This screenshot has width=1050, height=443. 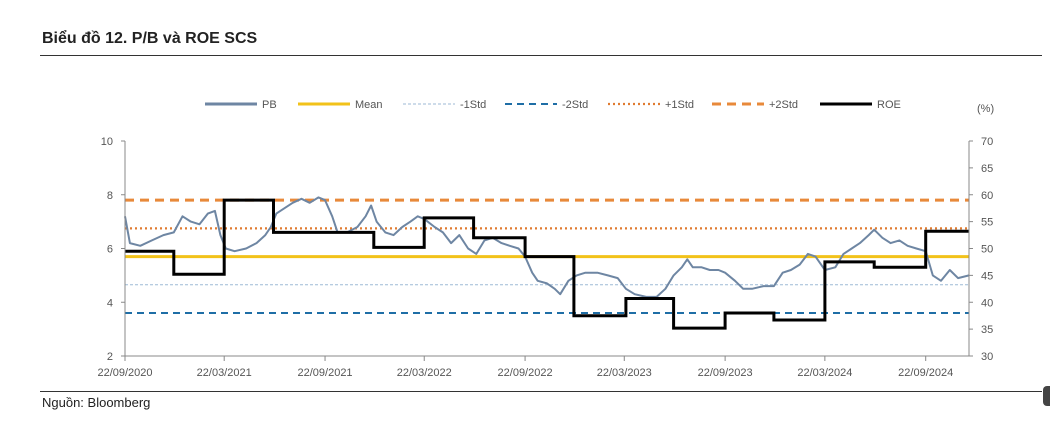 What do you see at coordinates (424, 373) in the screenshot?
I see `x-tick-label: 22/03/2022` at bounding box center [424, 373].